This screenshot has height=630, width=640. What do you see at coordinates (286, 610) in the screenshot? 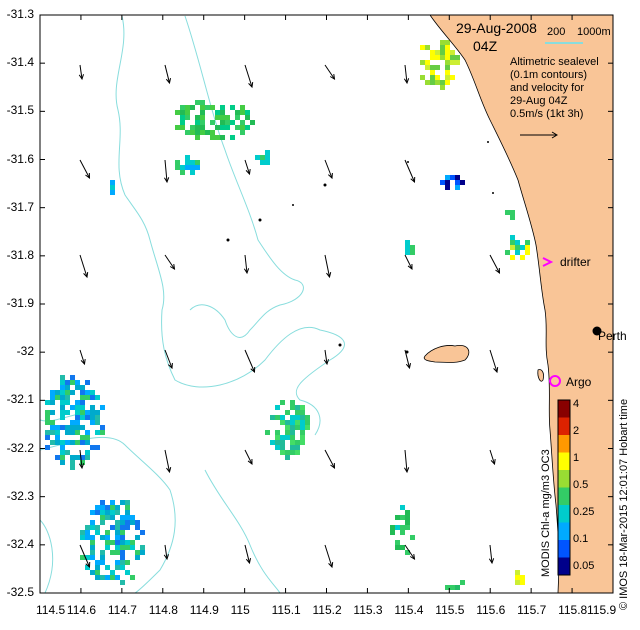
I see `x-tick-label: 115.1` at bounding box center [286, 610].